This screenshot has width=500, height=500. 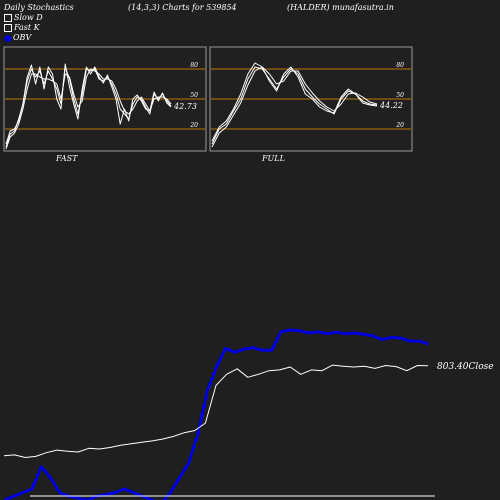 I want to click on legend-obv-label: OBV, so click(x=22, y=37).